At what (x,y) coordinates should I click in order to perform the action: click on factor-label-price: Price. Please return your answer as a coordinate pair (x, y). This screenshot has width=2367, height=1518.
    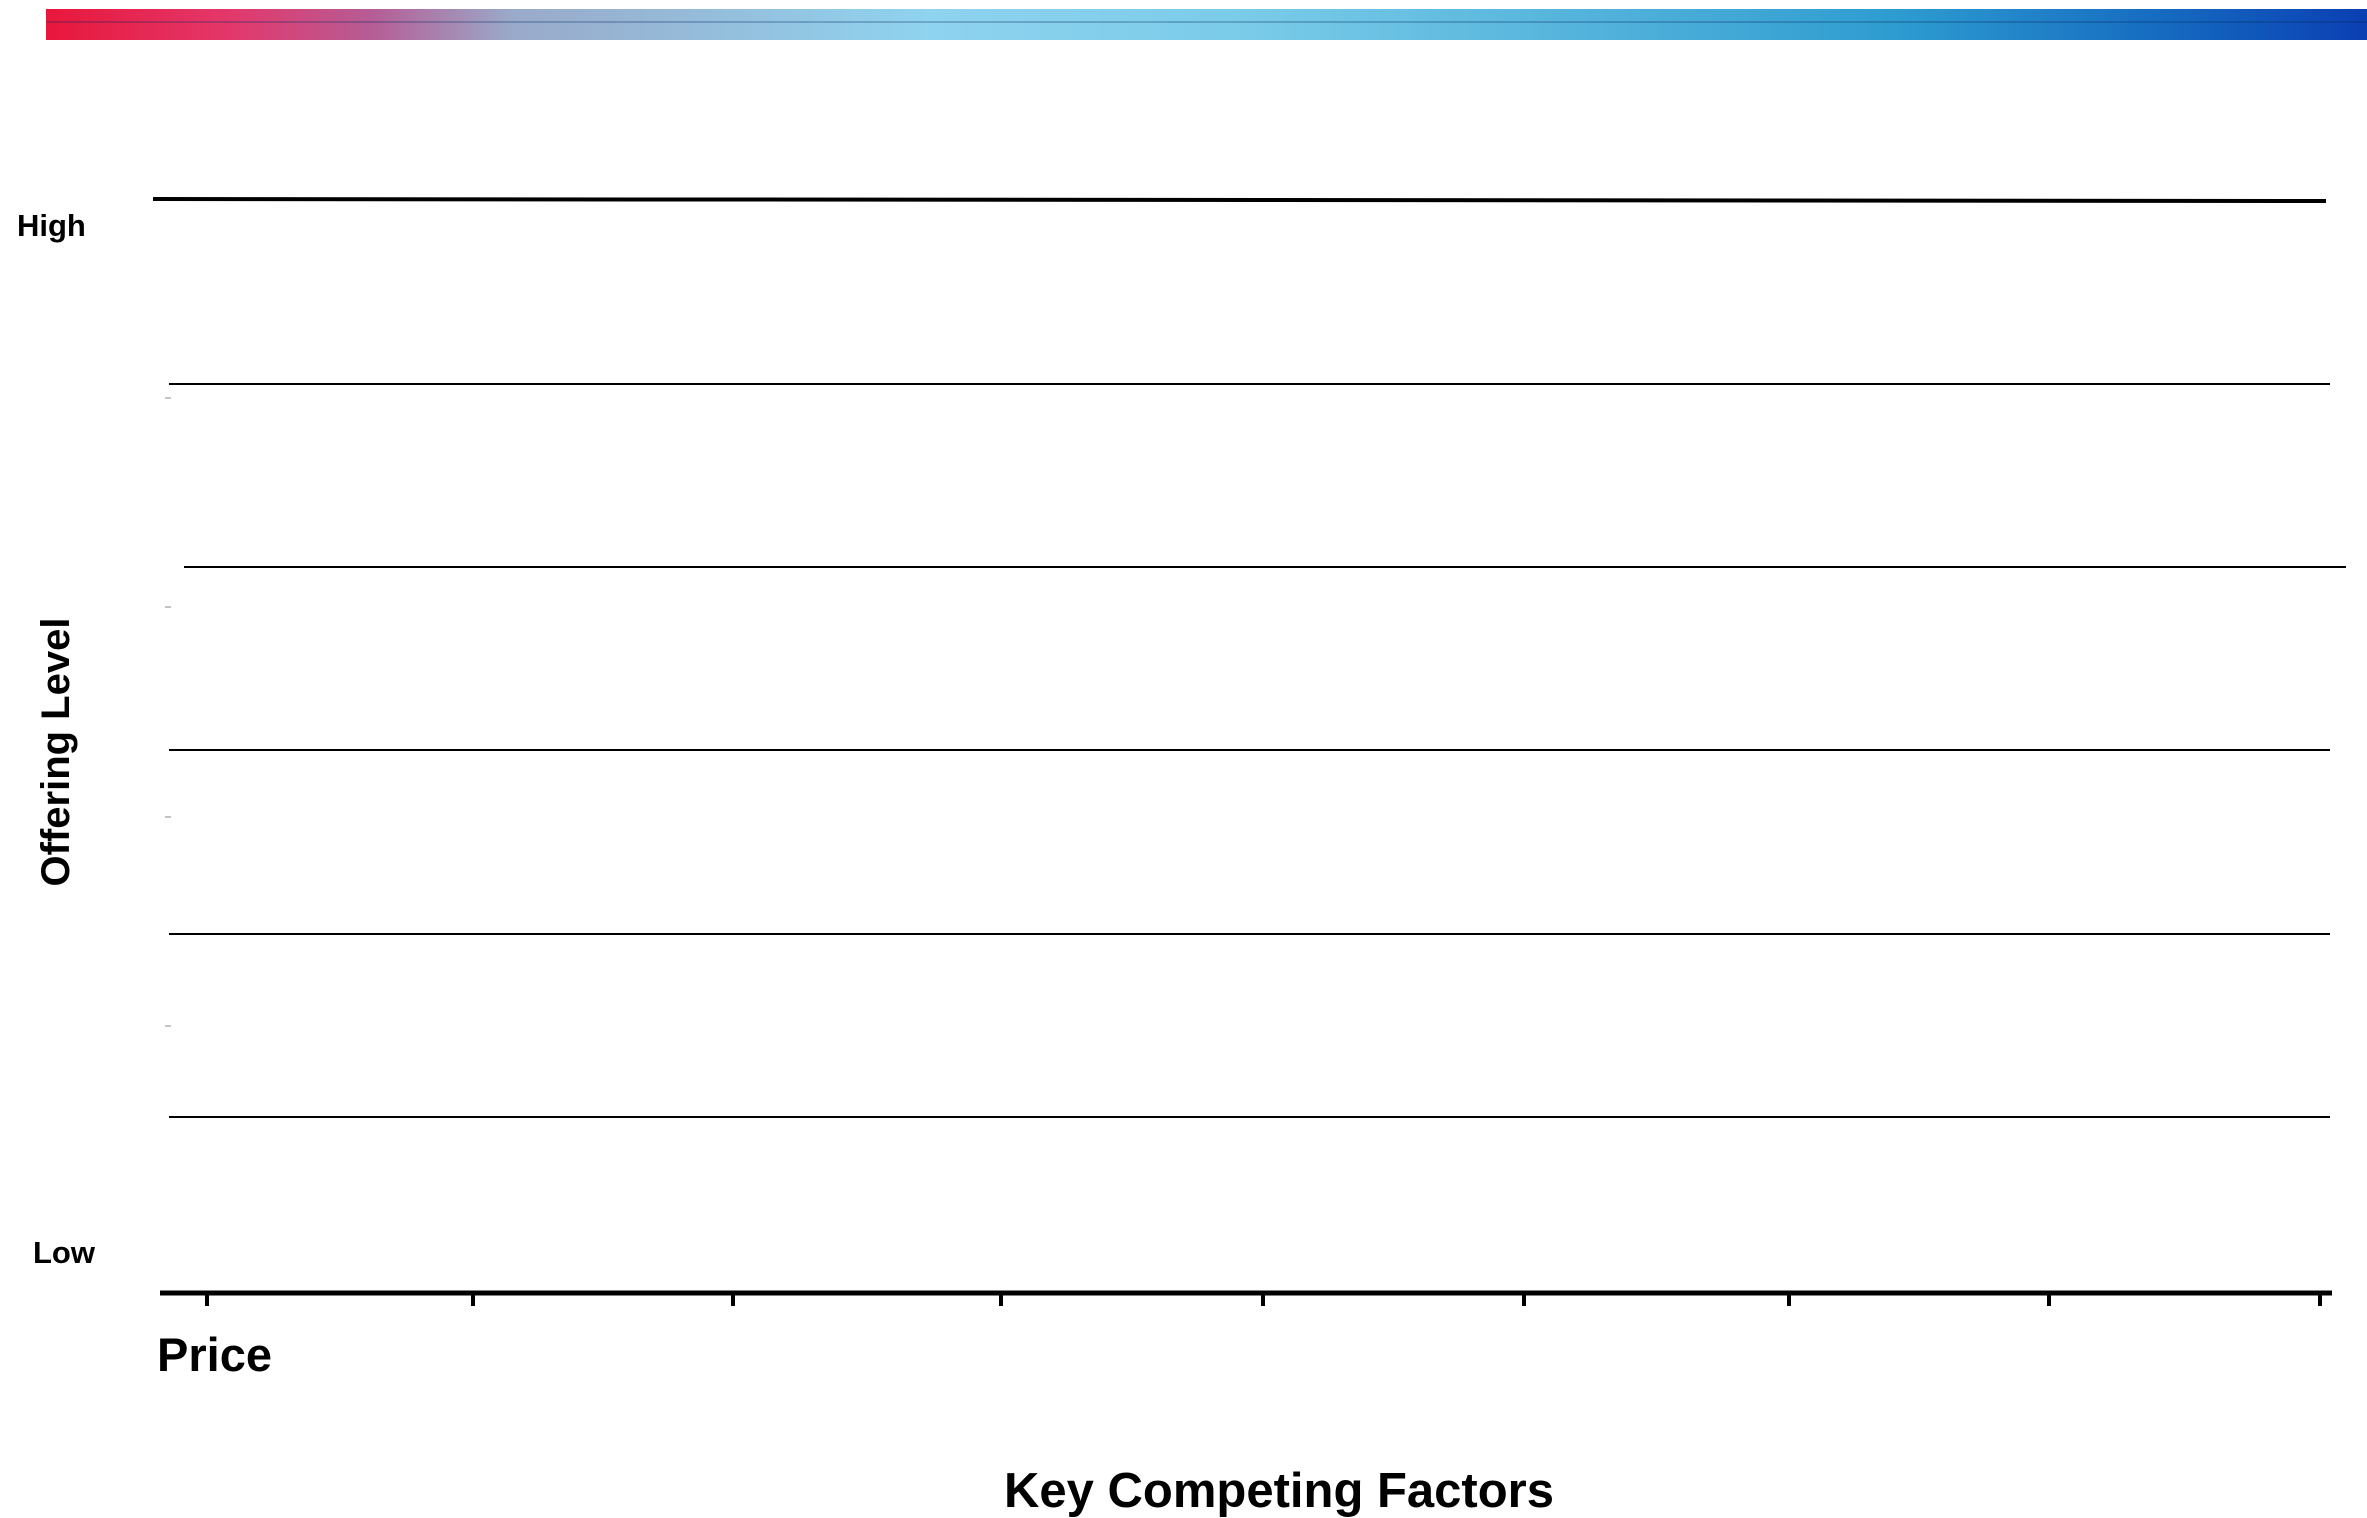
    Looking at the image, I should click on (214, 1354).